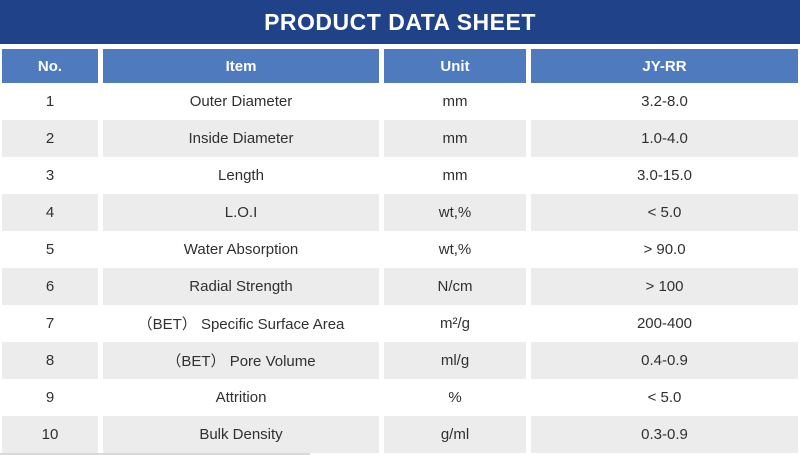  Describe the element at coordinates (50, 175) in the screenshot. I see `cell-no: 3` at that location.